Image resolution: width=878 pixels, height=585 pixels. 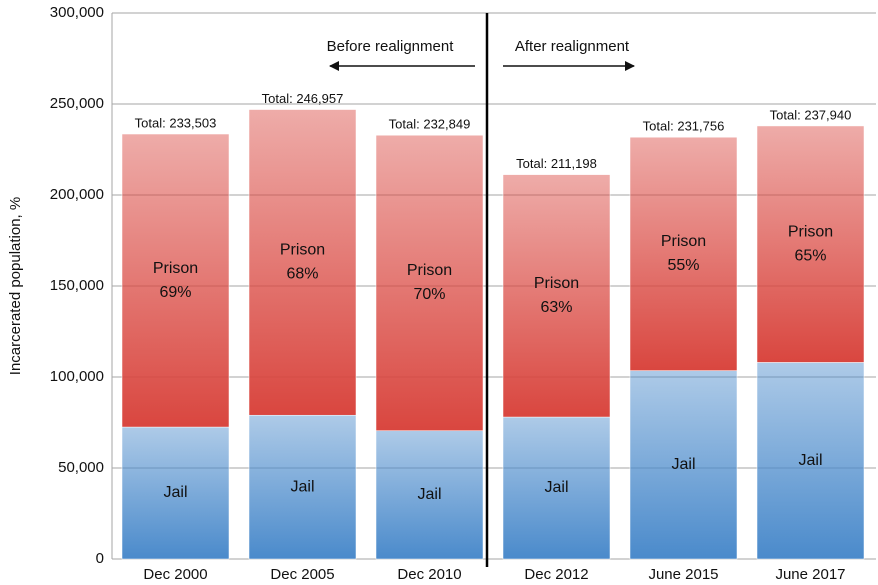 I want to click on total-label: Total: 232,849, so click(x=430, y=124).